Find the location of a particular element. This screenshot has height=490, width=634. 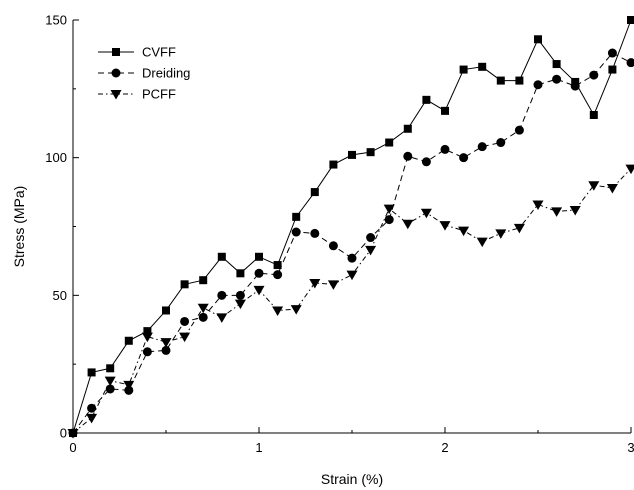

x-axis-title: Strain (%) is located at coordinates (352, 479).